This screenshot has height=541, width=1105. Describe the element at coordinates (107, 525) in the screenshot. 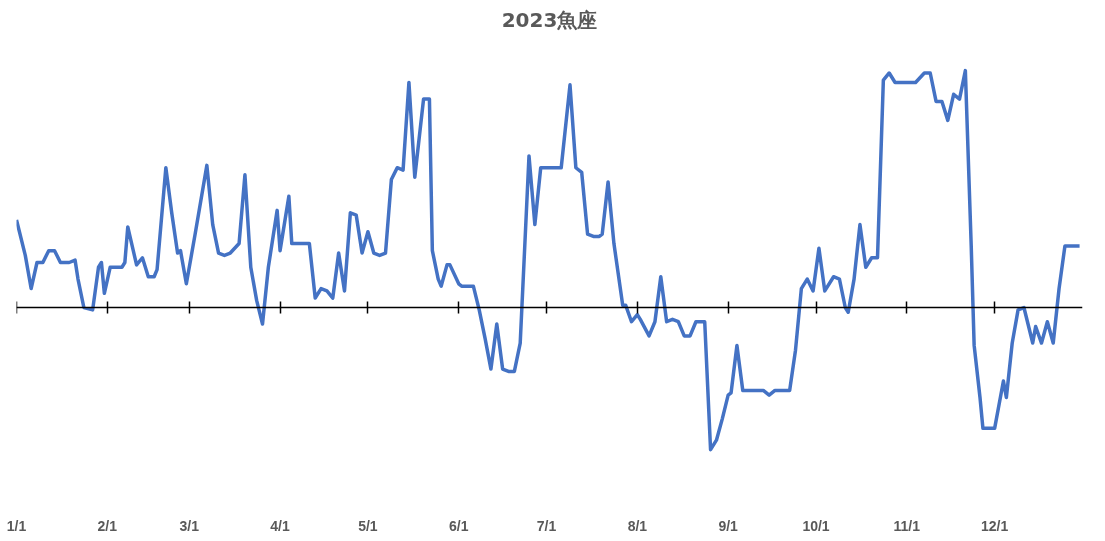

I see `x-tick-label: 2/1` at that location.